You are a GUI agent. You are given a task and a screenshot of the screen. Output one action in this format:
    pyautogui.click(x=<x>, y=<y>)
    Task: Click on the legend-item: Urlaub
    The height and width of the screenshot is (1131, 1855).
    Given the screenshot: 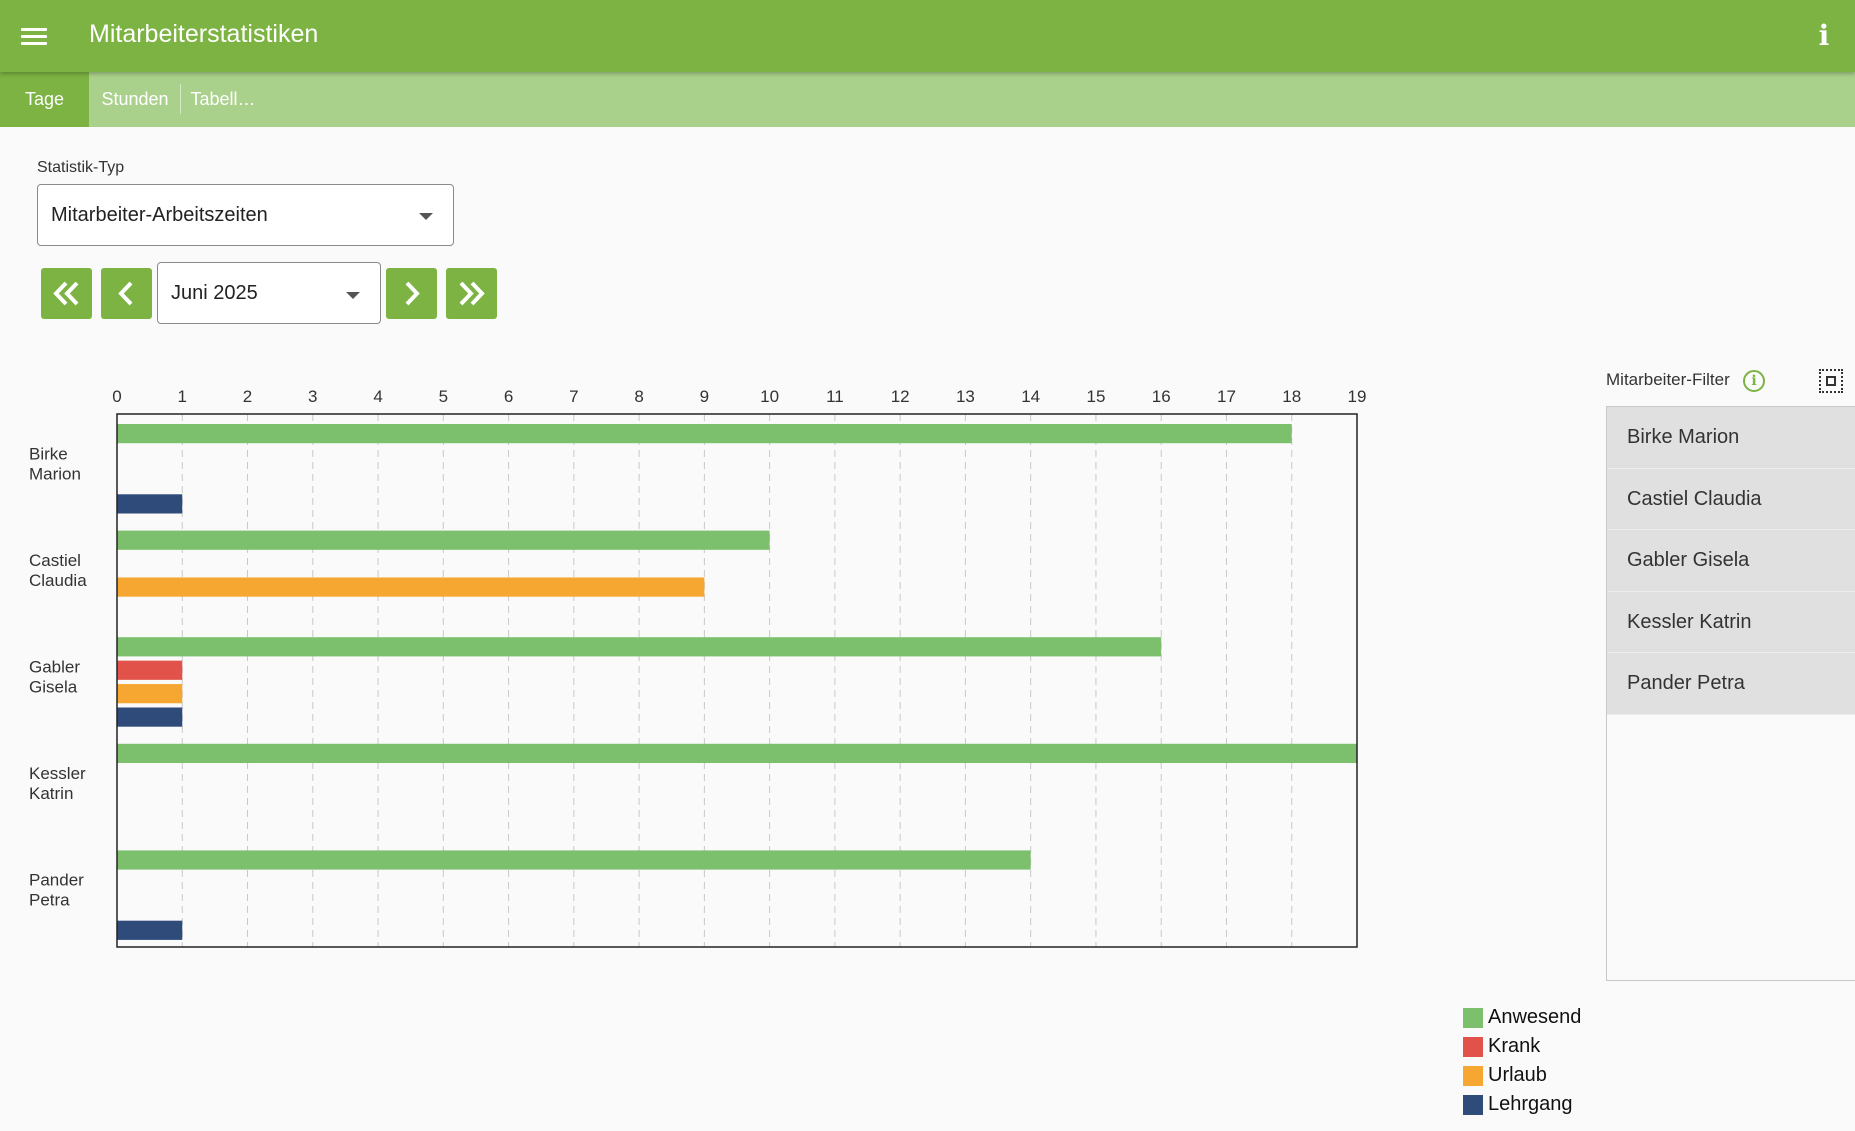 What is the action you would take?
    pyautogui.click(x=1522, y=1075)
    